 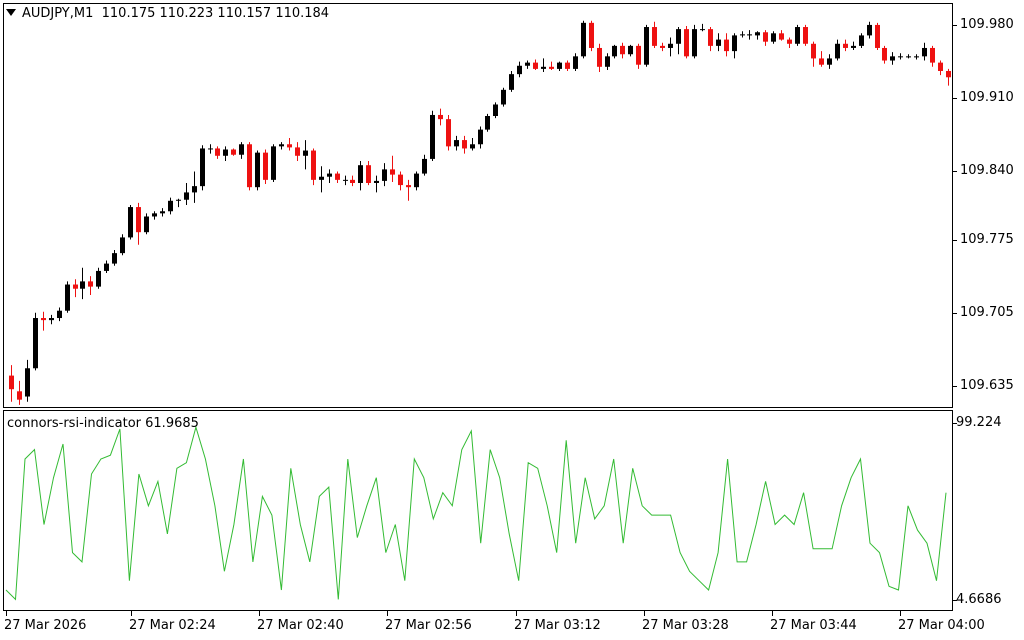 What do you see at coordinates (11, 12) in the screenshot?
I see `dropdown-triangle-icon` at bounding box center [11, 12].